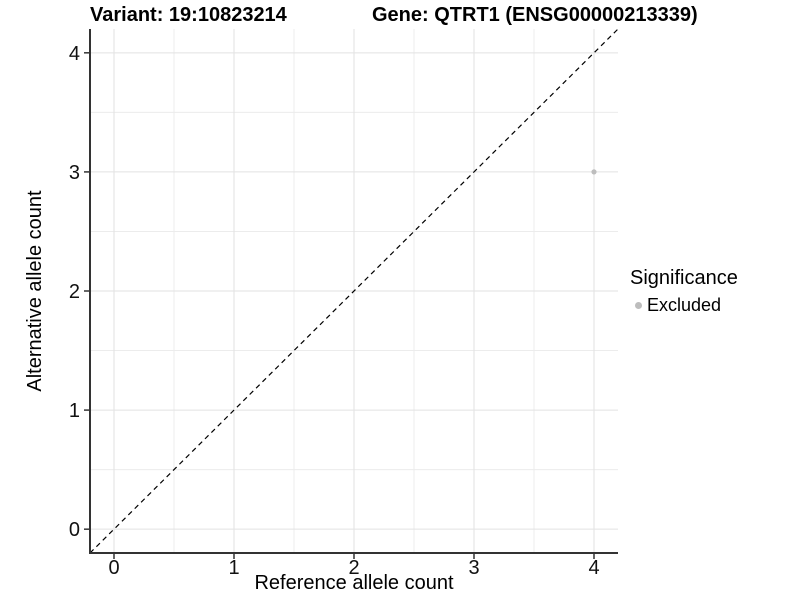 The image size is (800, 600). What do you see at coordinates (684, 291) in the screenshot?
I see `legend: Significance Excluded` at bounding box center [684, 291].